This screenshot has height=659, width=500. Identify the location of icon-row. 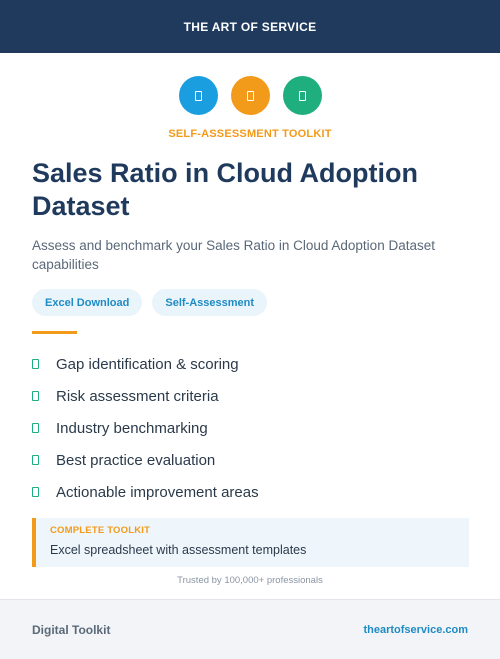
(250, 95).